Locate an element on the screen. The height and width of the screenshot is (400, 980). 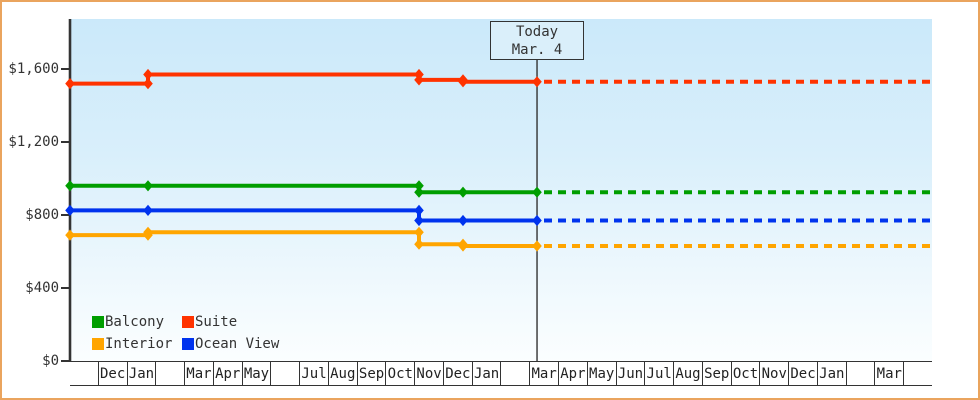
legend-row: Balcony Suite is located at coordinates (185, 322).